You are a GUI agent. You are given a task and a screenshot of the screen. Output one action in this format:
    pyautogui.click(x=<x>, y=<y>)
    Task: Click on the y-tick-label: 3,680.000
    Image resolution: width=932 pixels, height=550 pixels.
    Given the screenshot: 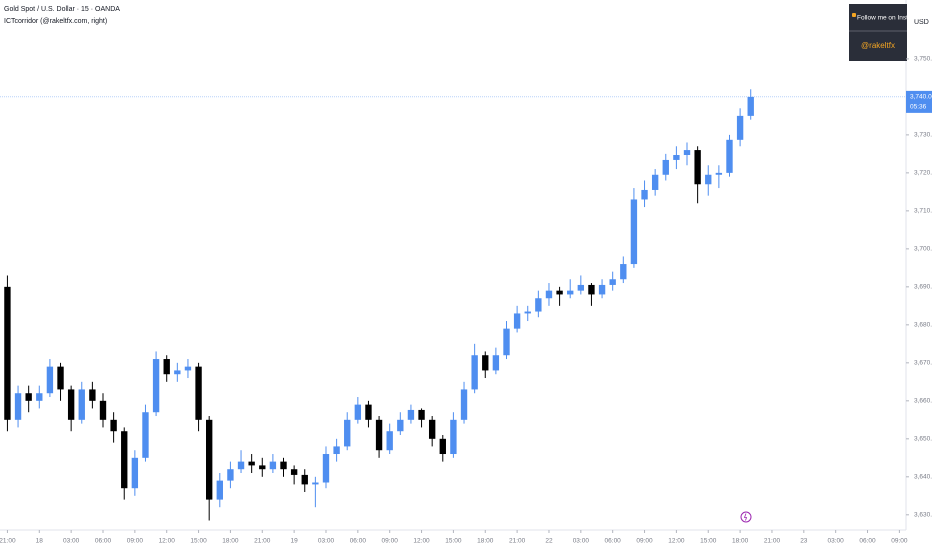 What is the action you would take?
    pyautogui.click(x=923, y=325)
    